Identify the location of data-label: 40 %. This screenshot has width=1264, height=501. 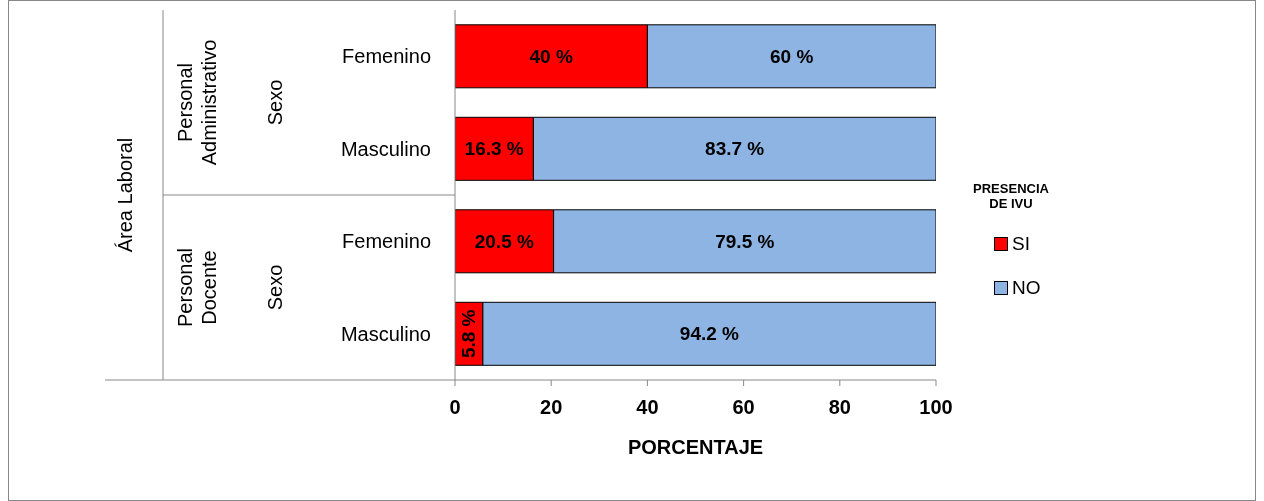
(551, 56).